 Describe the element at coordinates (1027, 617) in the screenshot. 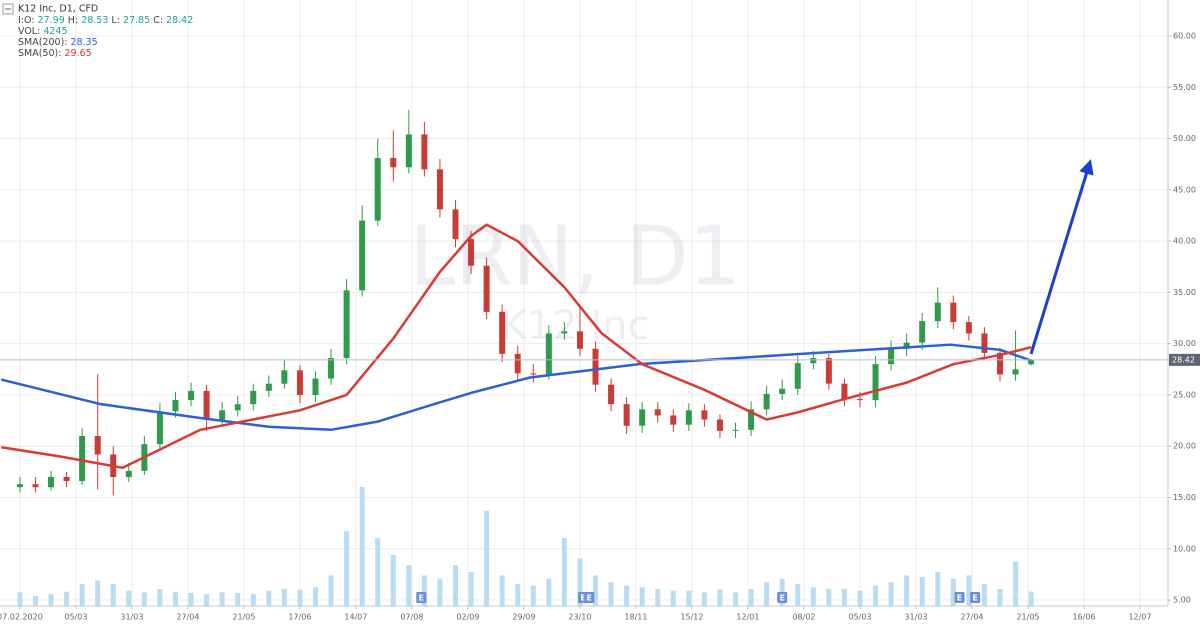

I see `x-tick-label: 21/05` at that location.